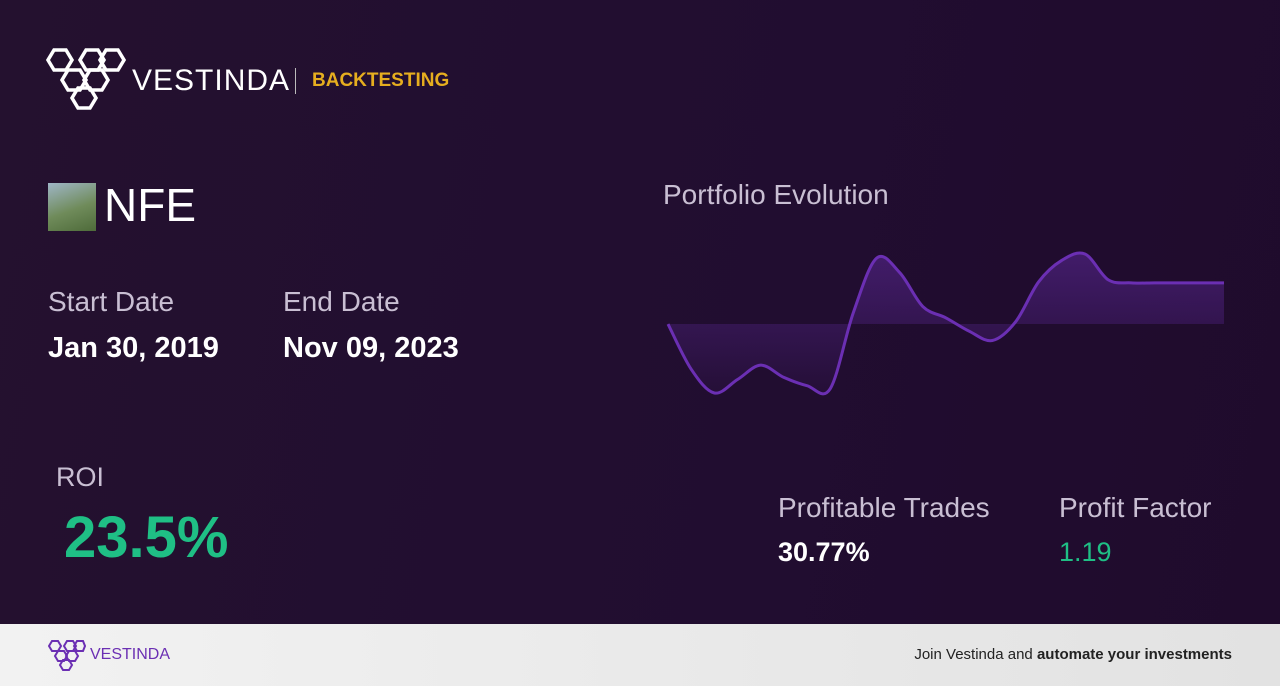 The height and width of the screenshot is (686, 1280). What do you see at coordinates (130, 654) in the screenshot?
I see `footer-brand: VESTINDA` at bounding box center [130, 654].